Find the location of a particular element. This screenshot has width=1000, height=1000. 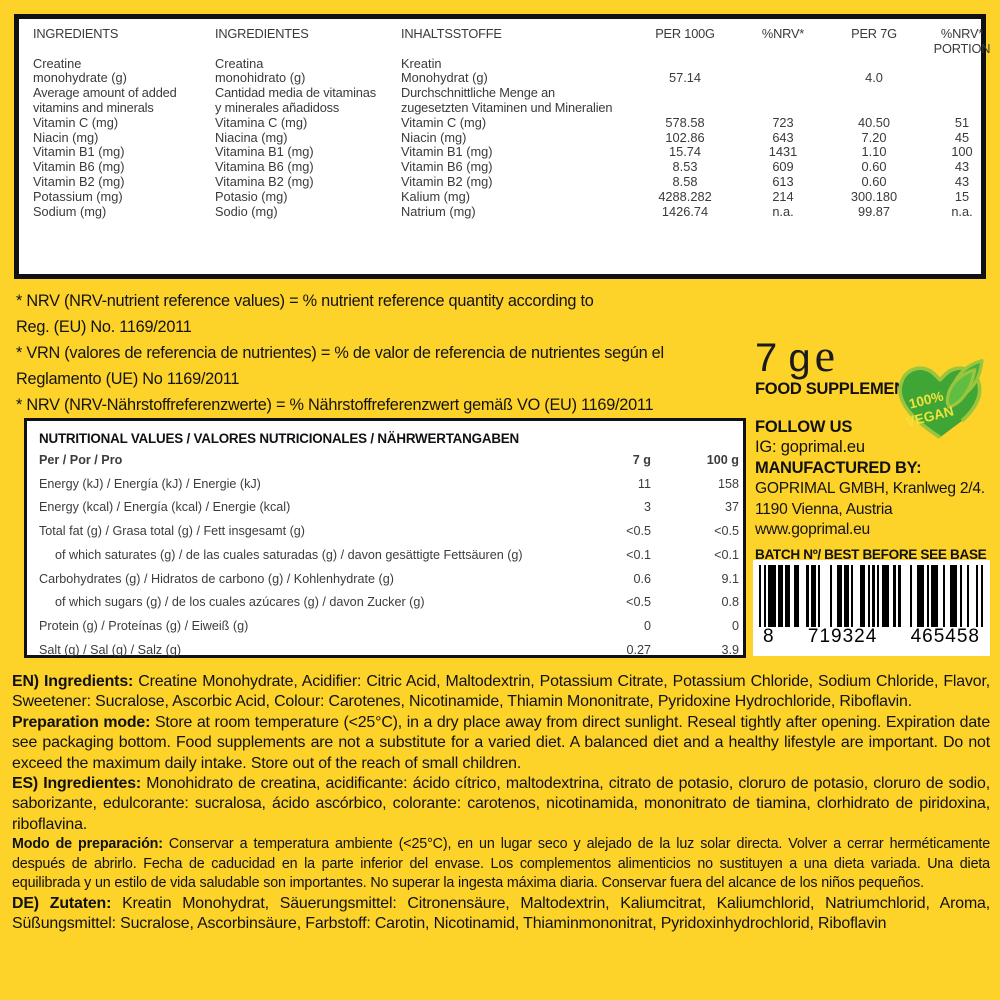

nutrient-de: Vitamin B6 (mg) is located at coordinates (447, 167).